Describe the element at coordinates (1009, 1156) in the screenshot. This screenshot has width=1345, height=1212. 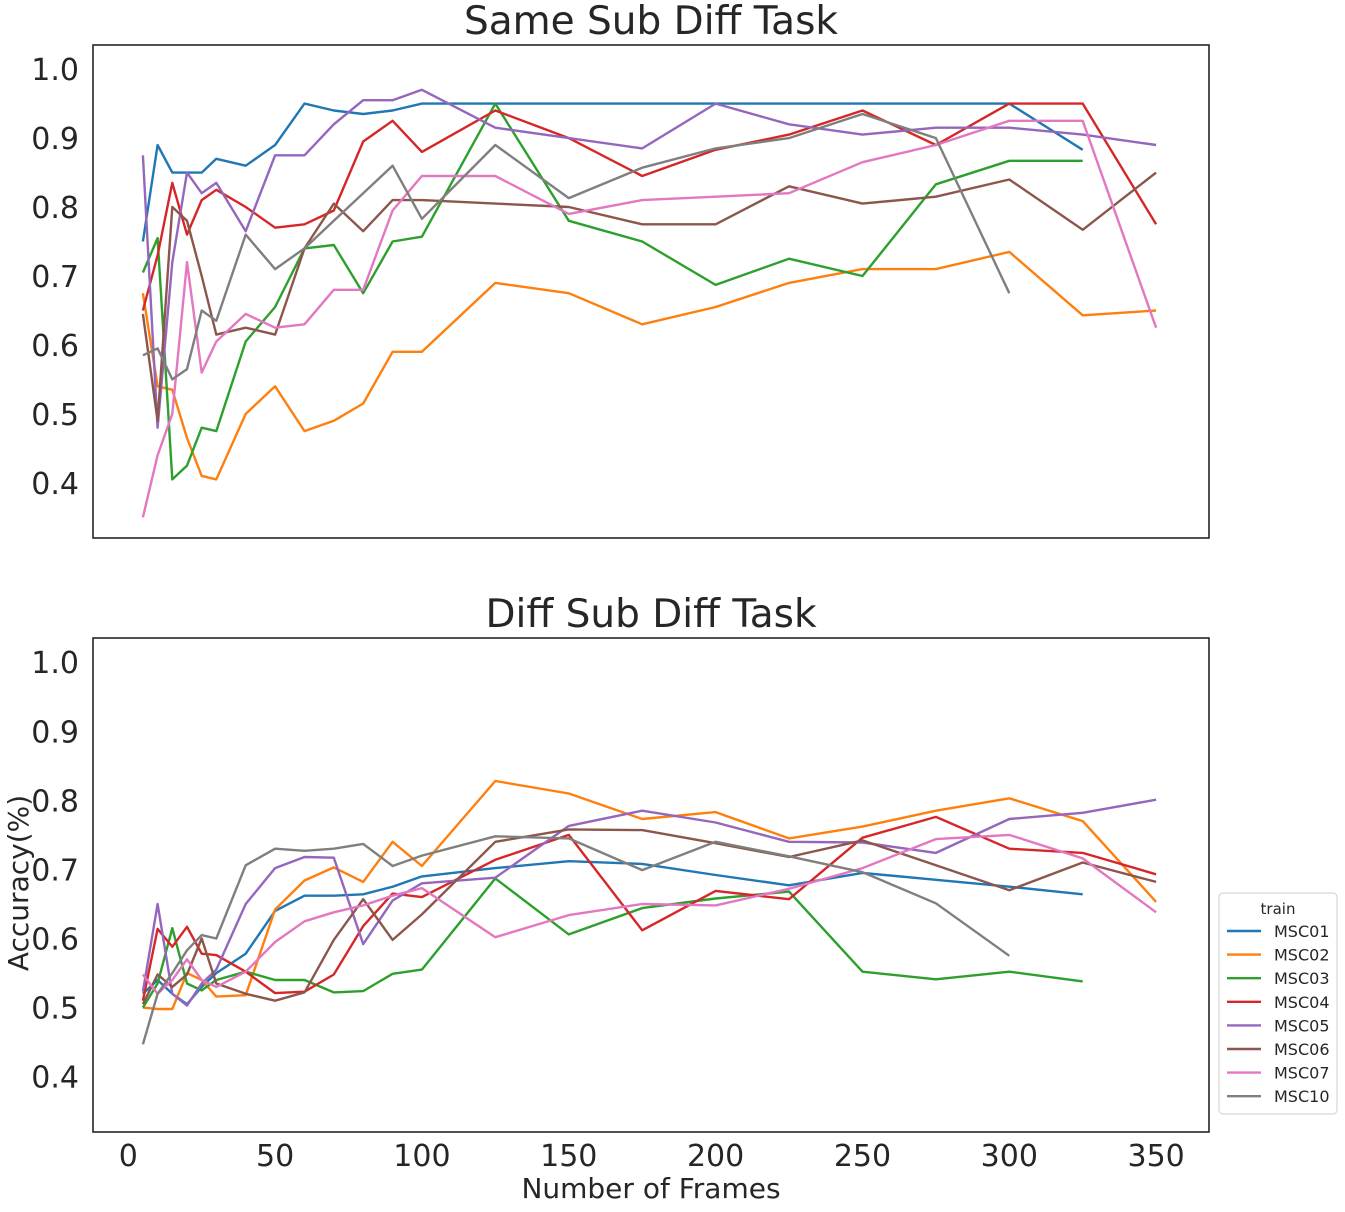
I see `x-tick-label: 300` at that location.